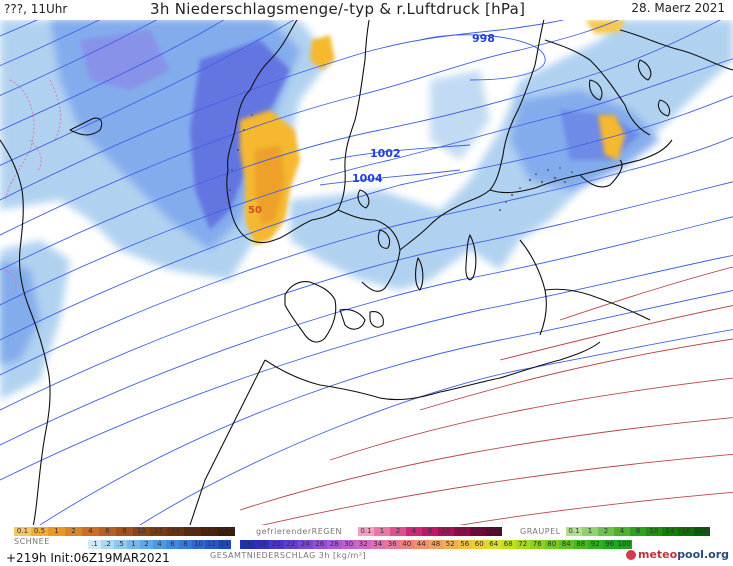 The height and width of the screenshot is (566, 733). What do you see at coordinates (209, 531) in the screenshot?
I see `legend-rain-swatch: 18` at bounding box center [209, 531].